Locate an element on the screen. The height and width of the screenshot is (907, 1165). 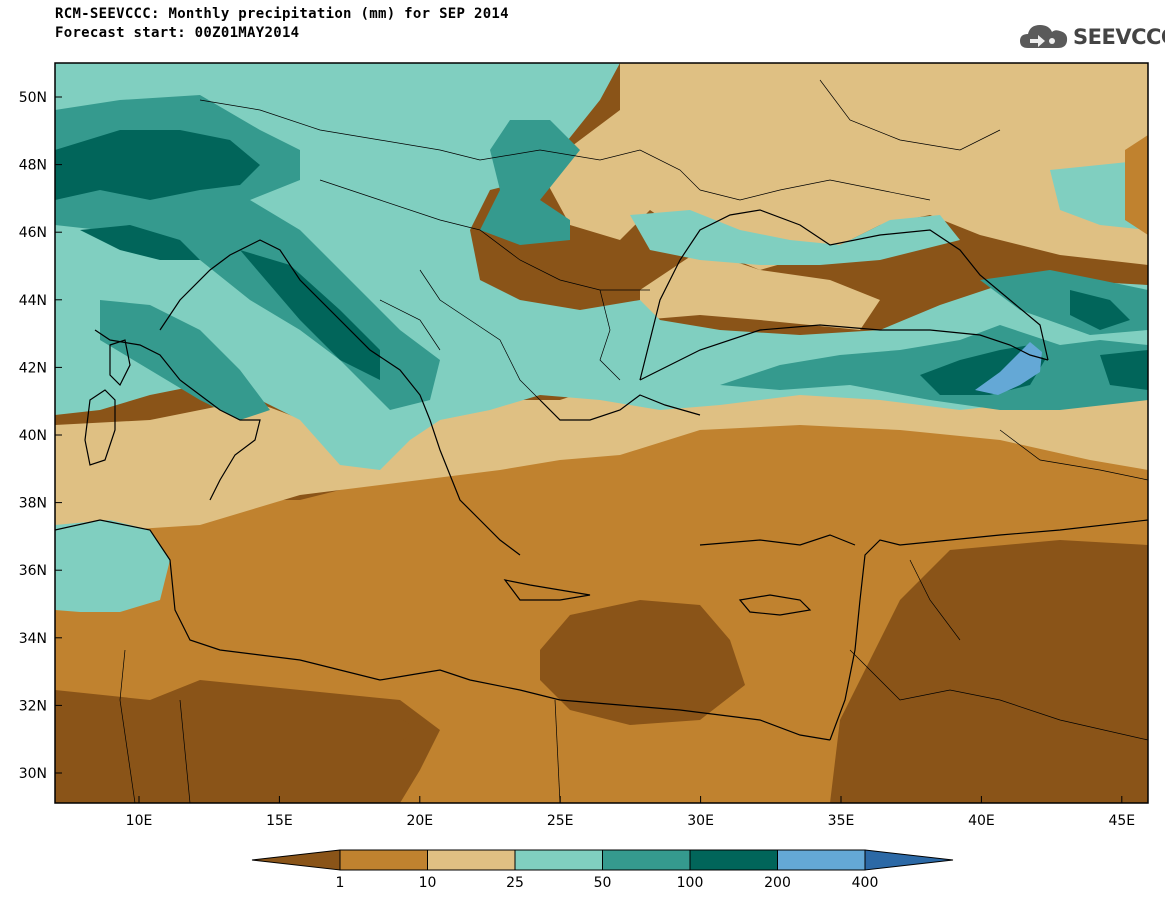
lon-label: 45E is located at coordinates (1121, 821).